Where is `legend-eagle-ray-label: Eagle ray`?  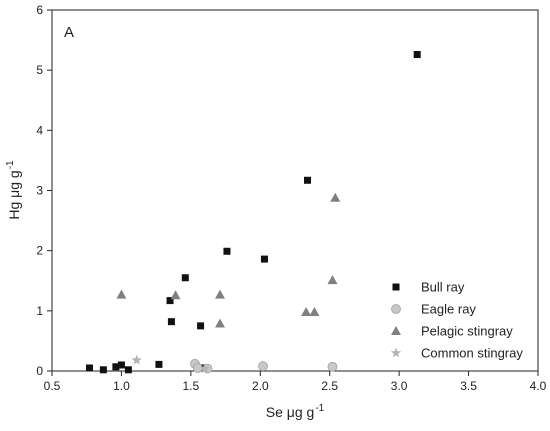
legend-eagle-ray-label: Eagle ray is located at coordinates (448, 309).